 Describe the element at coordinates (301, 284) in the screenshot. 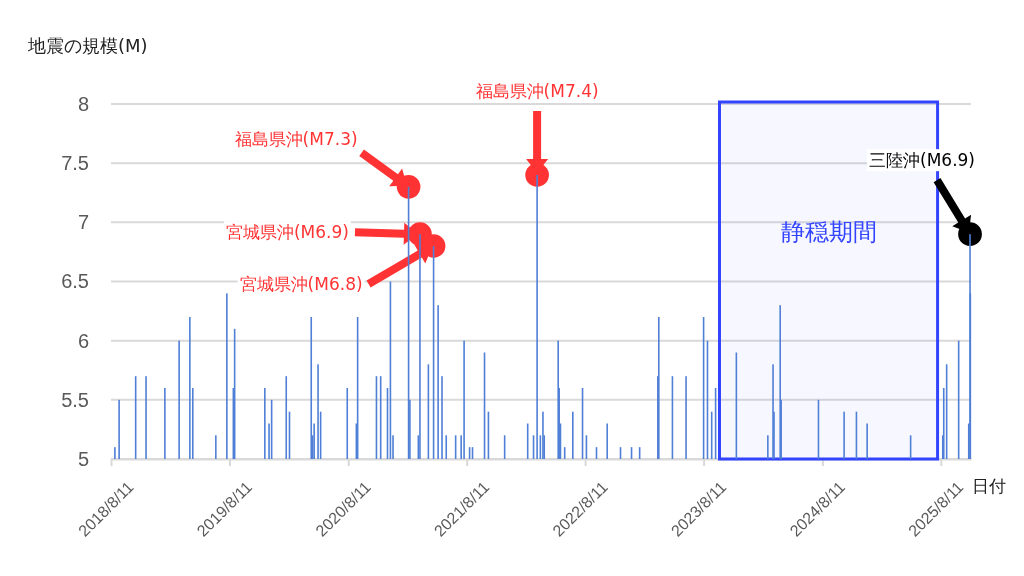

I see `annotation: 宮城県沖(M6.8)` at that location.